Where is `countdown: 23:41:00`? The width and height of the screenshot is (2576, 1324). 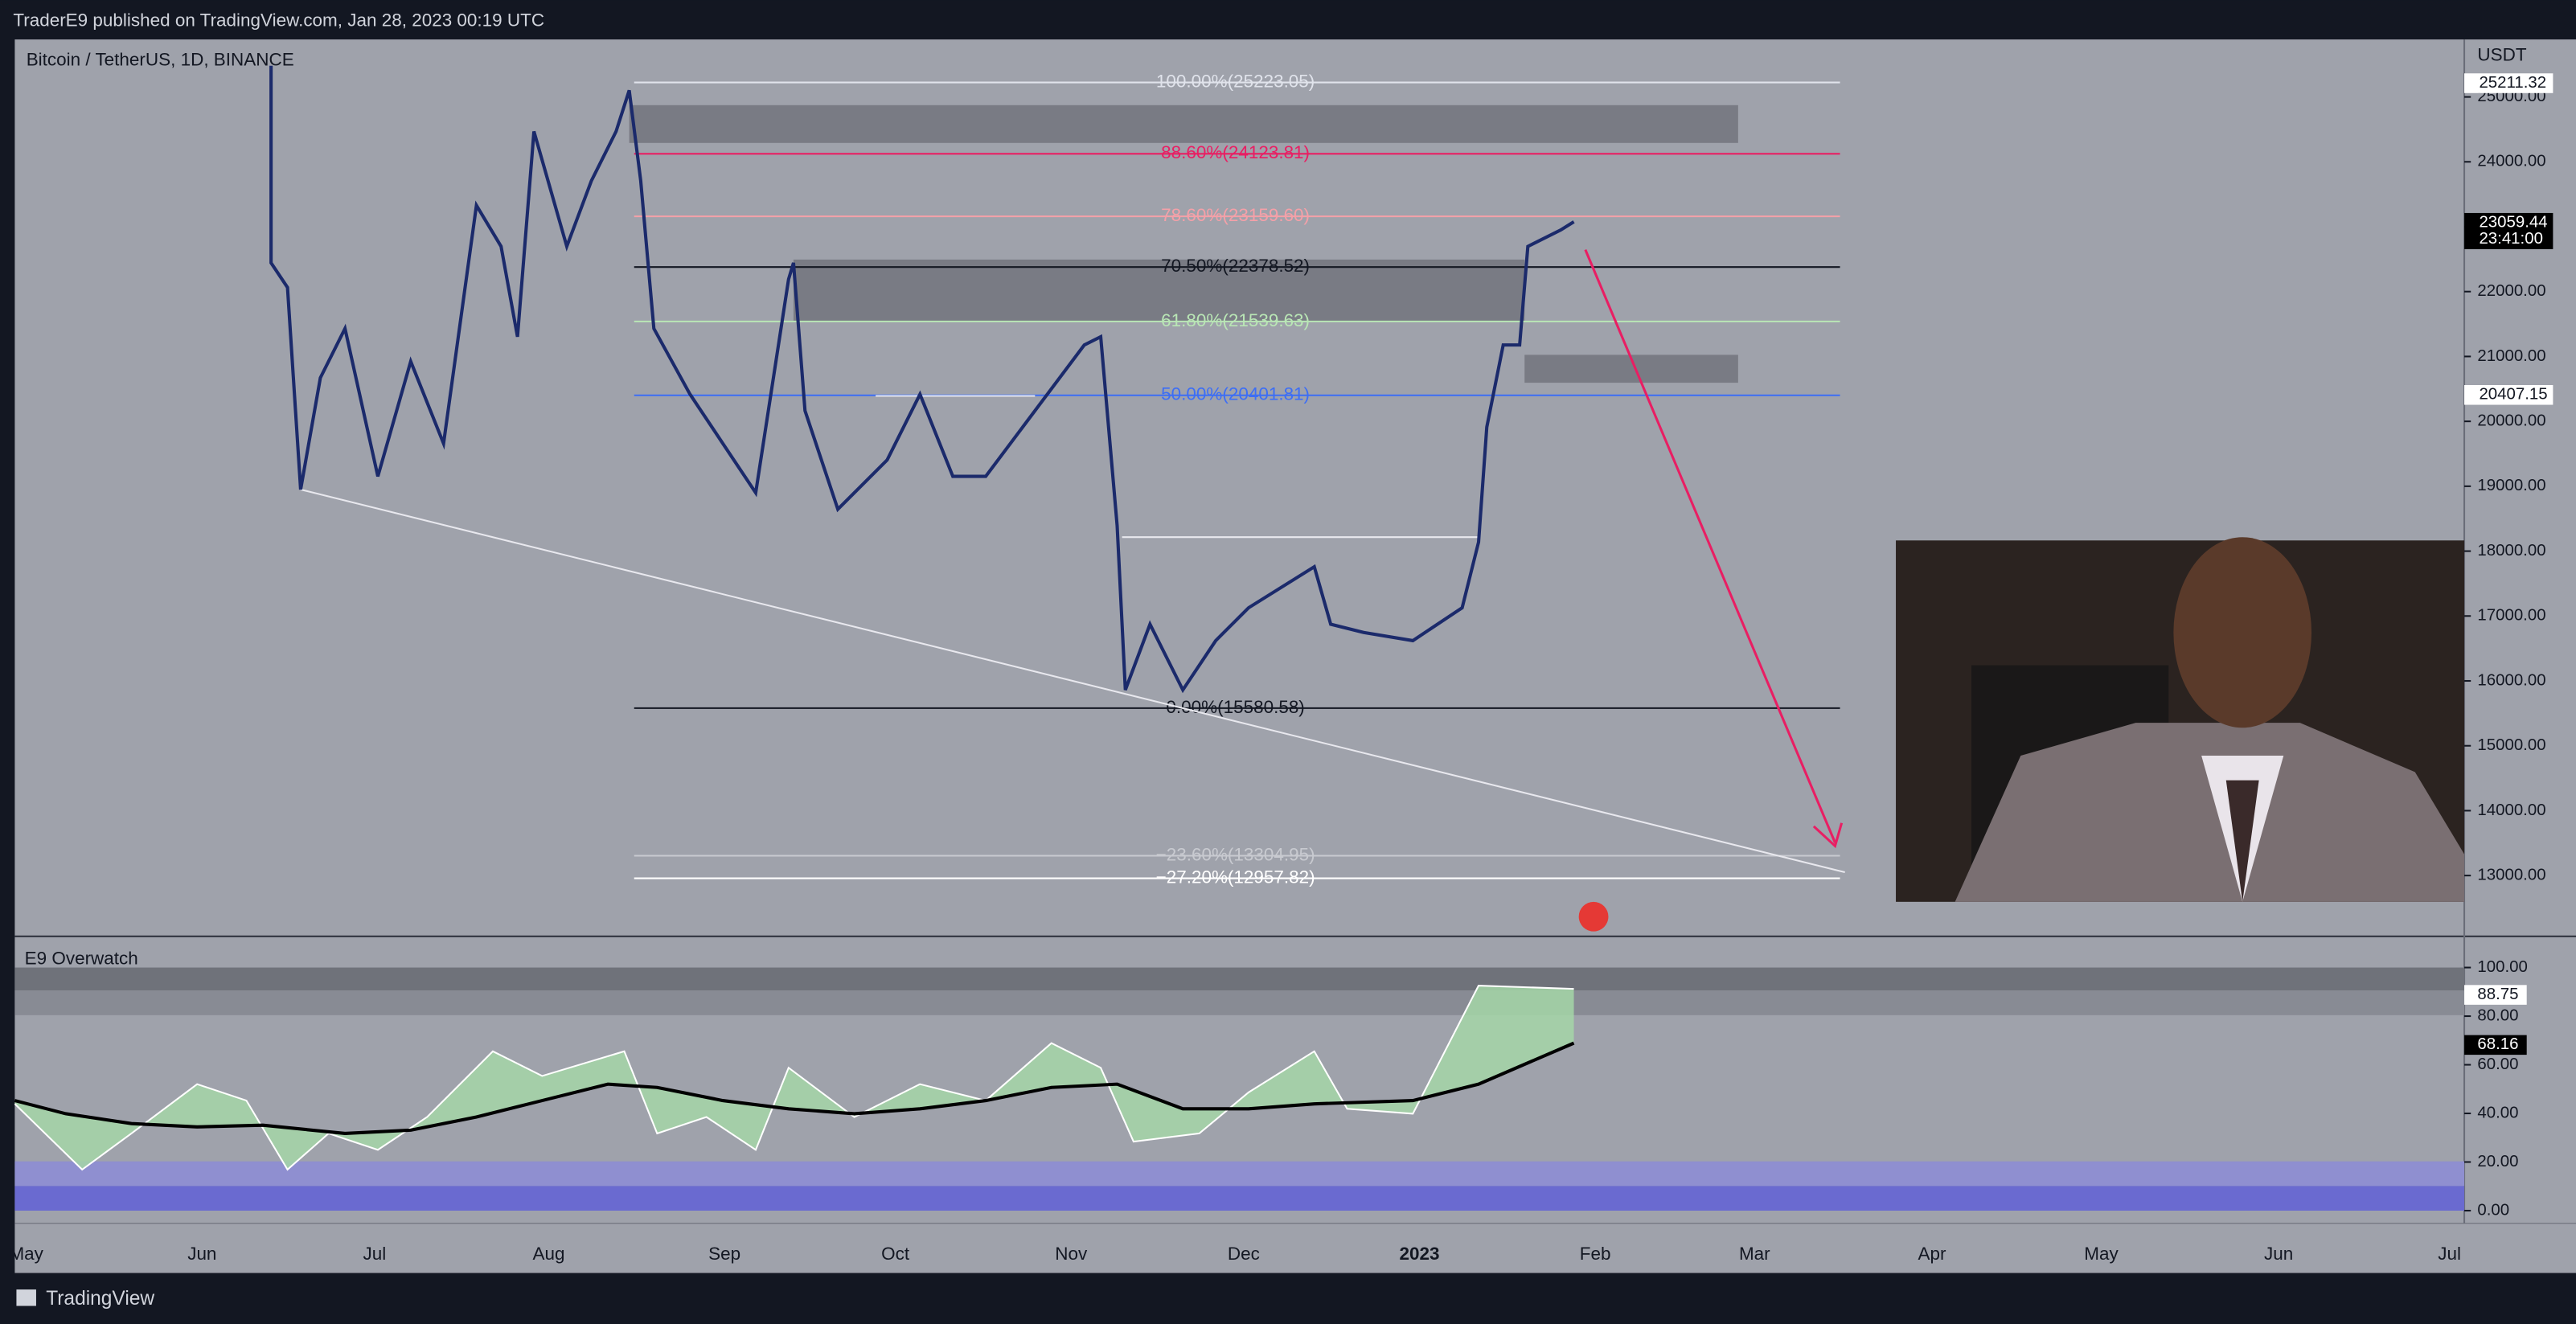 countdown: 23:41:00 is located at coordinates (2511, 239).